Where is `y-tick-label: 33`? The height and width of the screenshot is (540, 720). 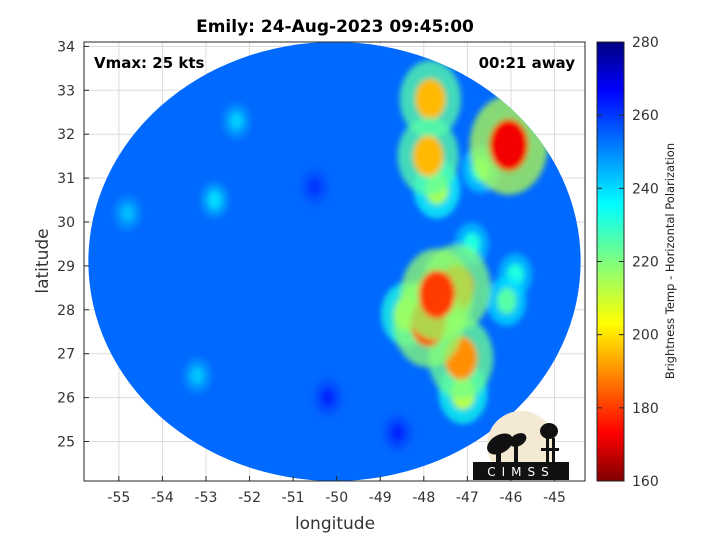 y-tick-label: 33 is located at coordinates (66, 91).